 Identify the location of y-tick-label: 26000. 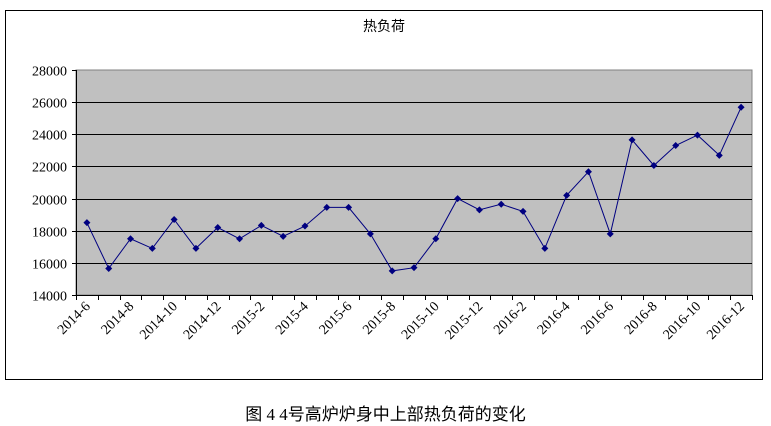
(49, 104).